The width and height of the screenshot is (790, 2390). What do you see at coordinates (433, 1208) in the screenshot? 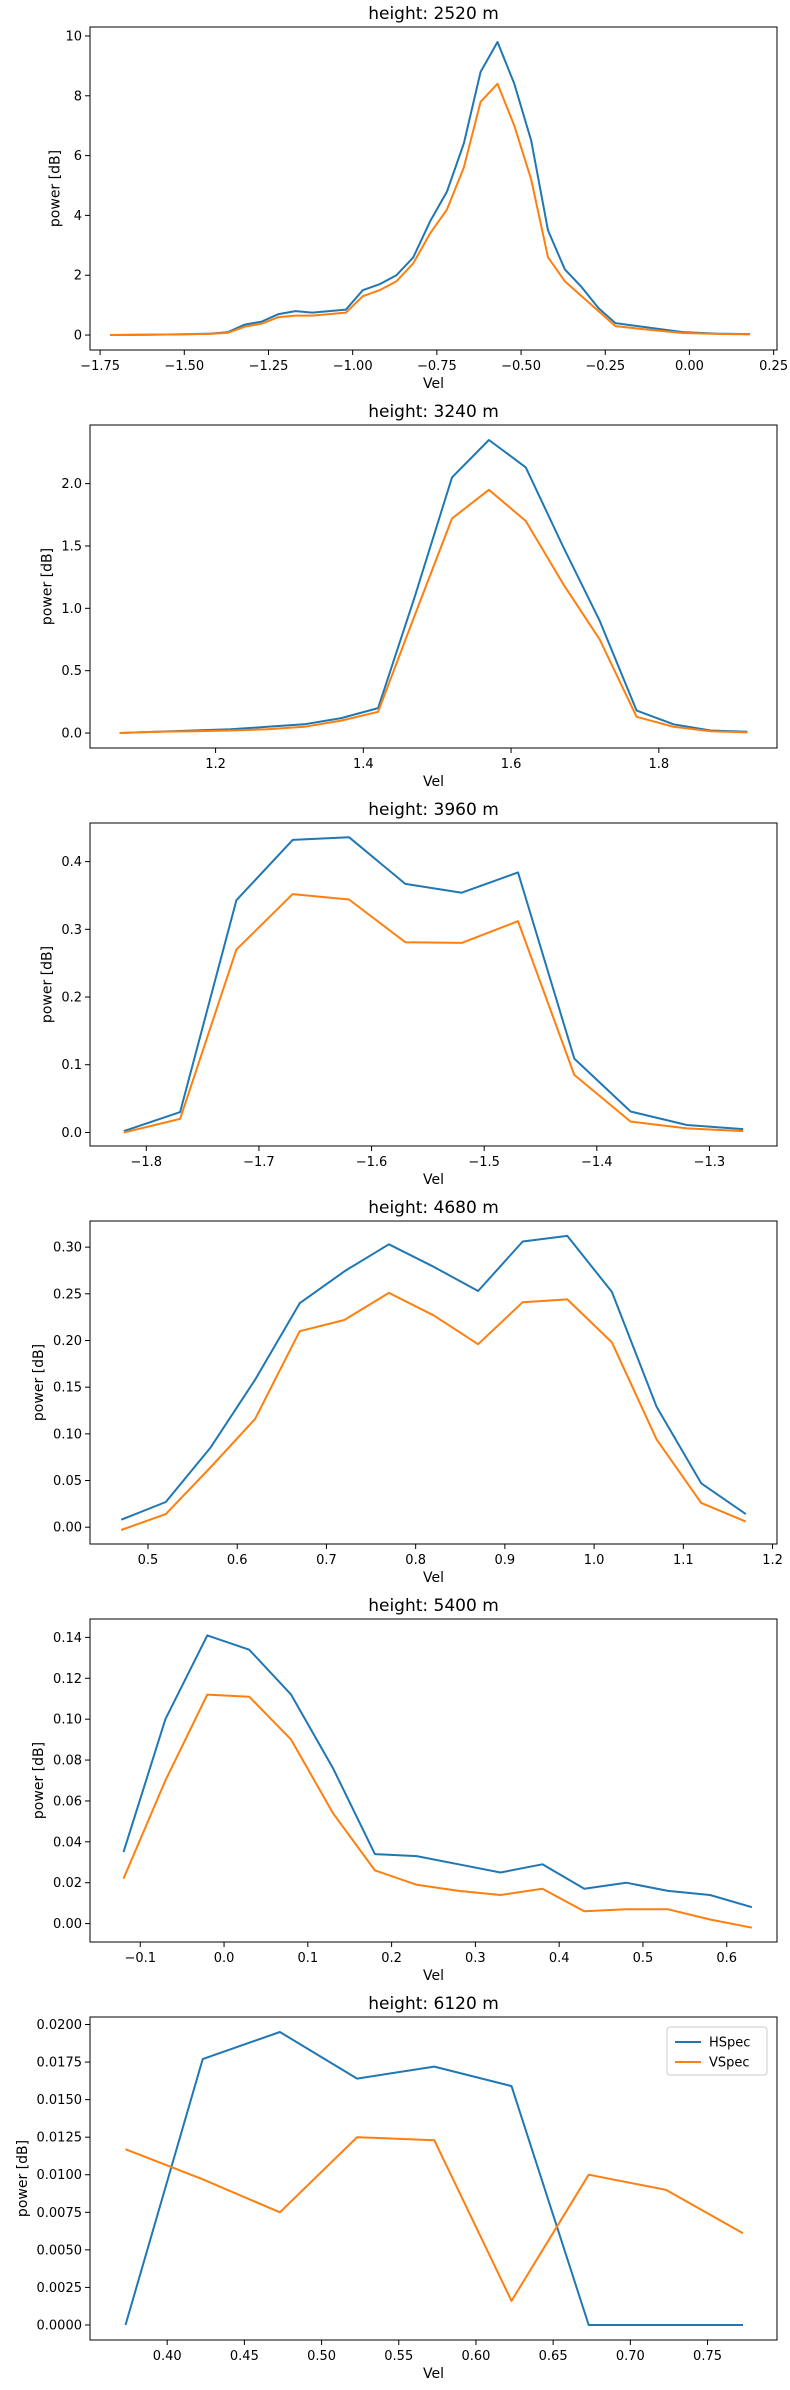
I see `chart-title: height: 4680 m` at bounding box center [433, 1208].